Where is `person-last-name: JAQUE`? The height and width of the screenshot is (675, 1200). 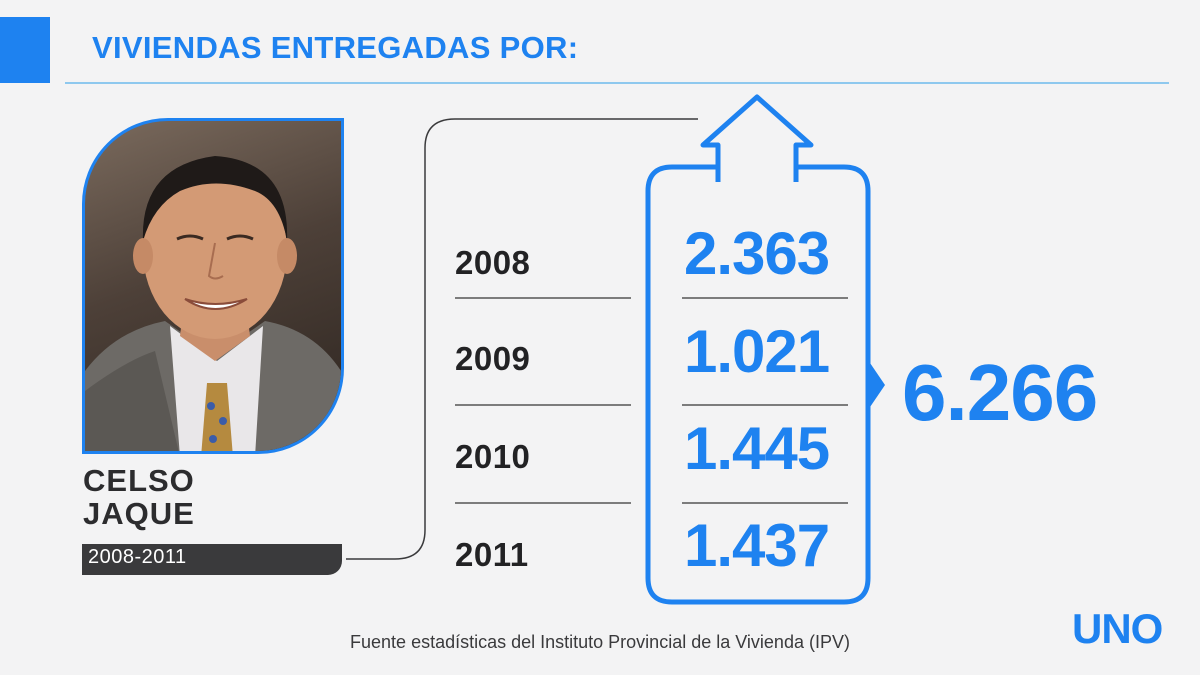 person-last-name: JAQUE is located at coordinates (139, 513).